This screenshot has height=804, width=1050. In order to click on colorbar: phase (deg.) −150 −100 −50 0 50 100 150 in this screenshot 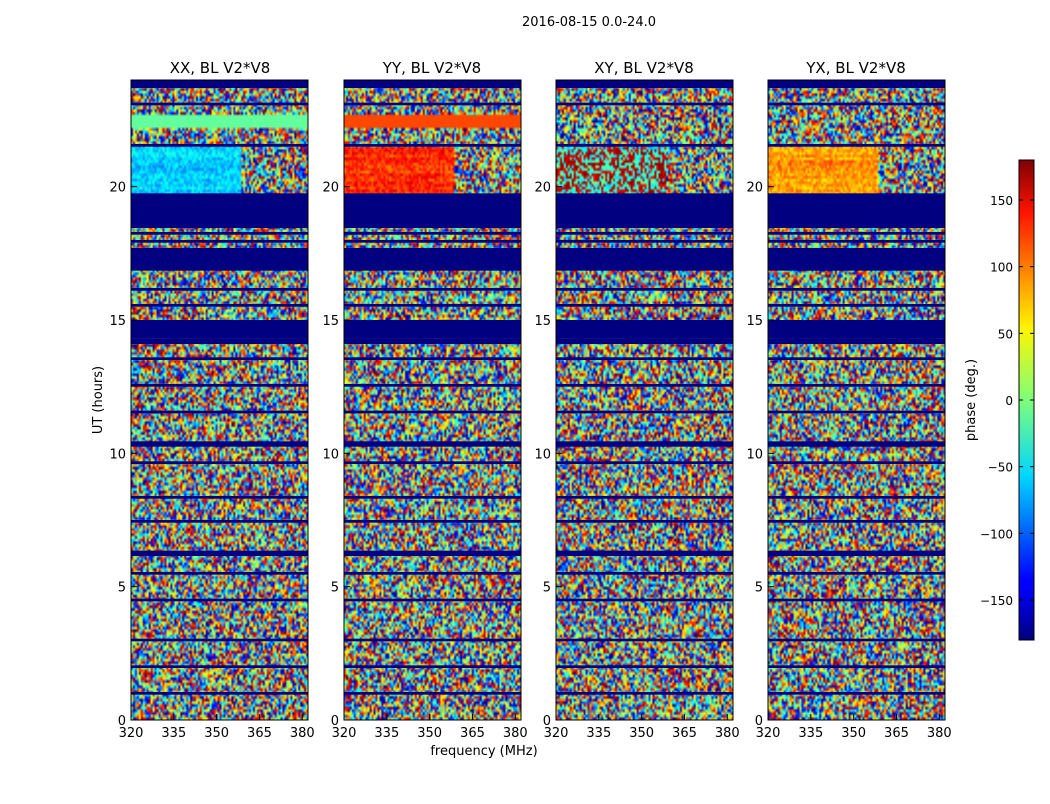, I will do `click(999, 400)`.